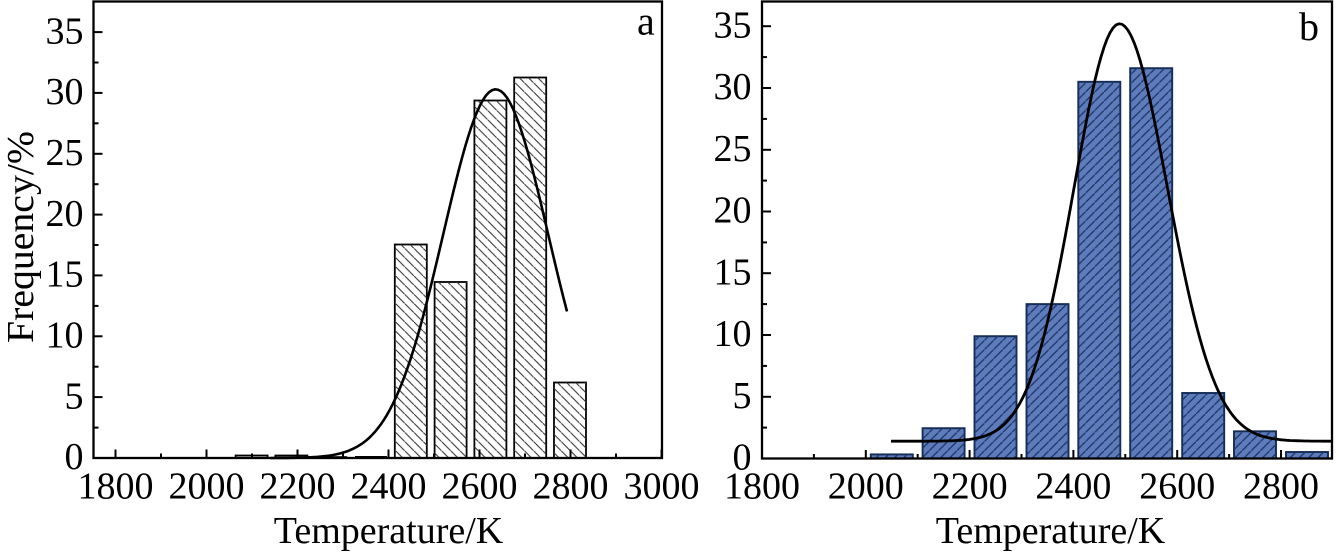  I want to click on svg-text: Frequency/%, so click(21, 237).